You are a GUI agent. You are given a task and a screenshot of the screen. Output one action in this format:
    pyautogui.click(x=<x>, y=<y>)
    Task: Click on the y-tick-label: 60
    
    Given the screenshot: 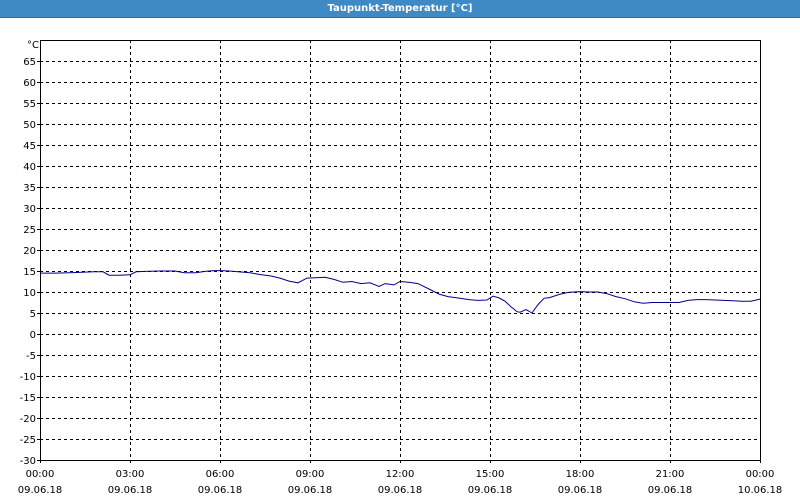 What is the action you would take?
    pyautogui.click(x=29, y=83)
    